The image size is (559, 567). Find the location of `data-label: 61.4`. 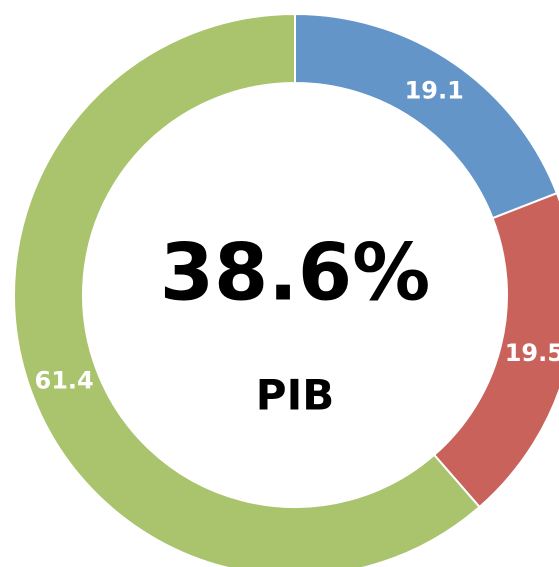

data-label: 61.4 is located at coordinates (64, 380).